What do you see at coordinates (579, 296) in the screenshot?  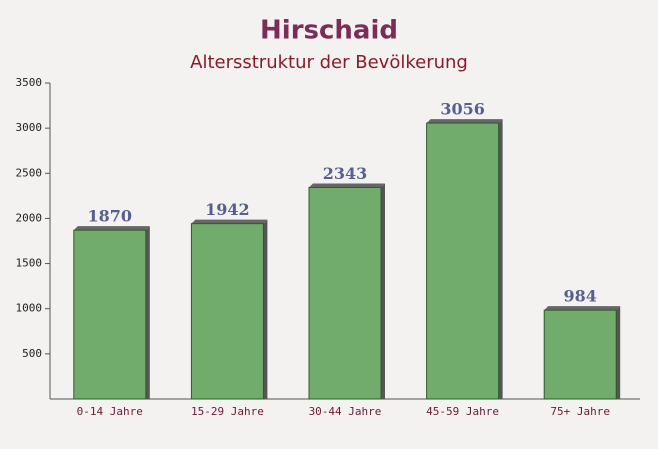 I see `value-label: 984` at bounding box center [579, 296].